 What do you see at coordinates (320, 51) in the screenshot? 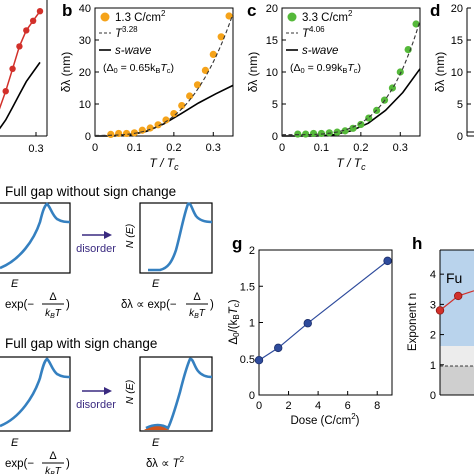
I see `panel-c-legend-swave: s-wave` at bounding box center [320, 51].